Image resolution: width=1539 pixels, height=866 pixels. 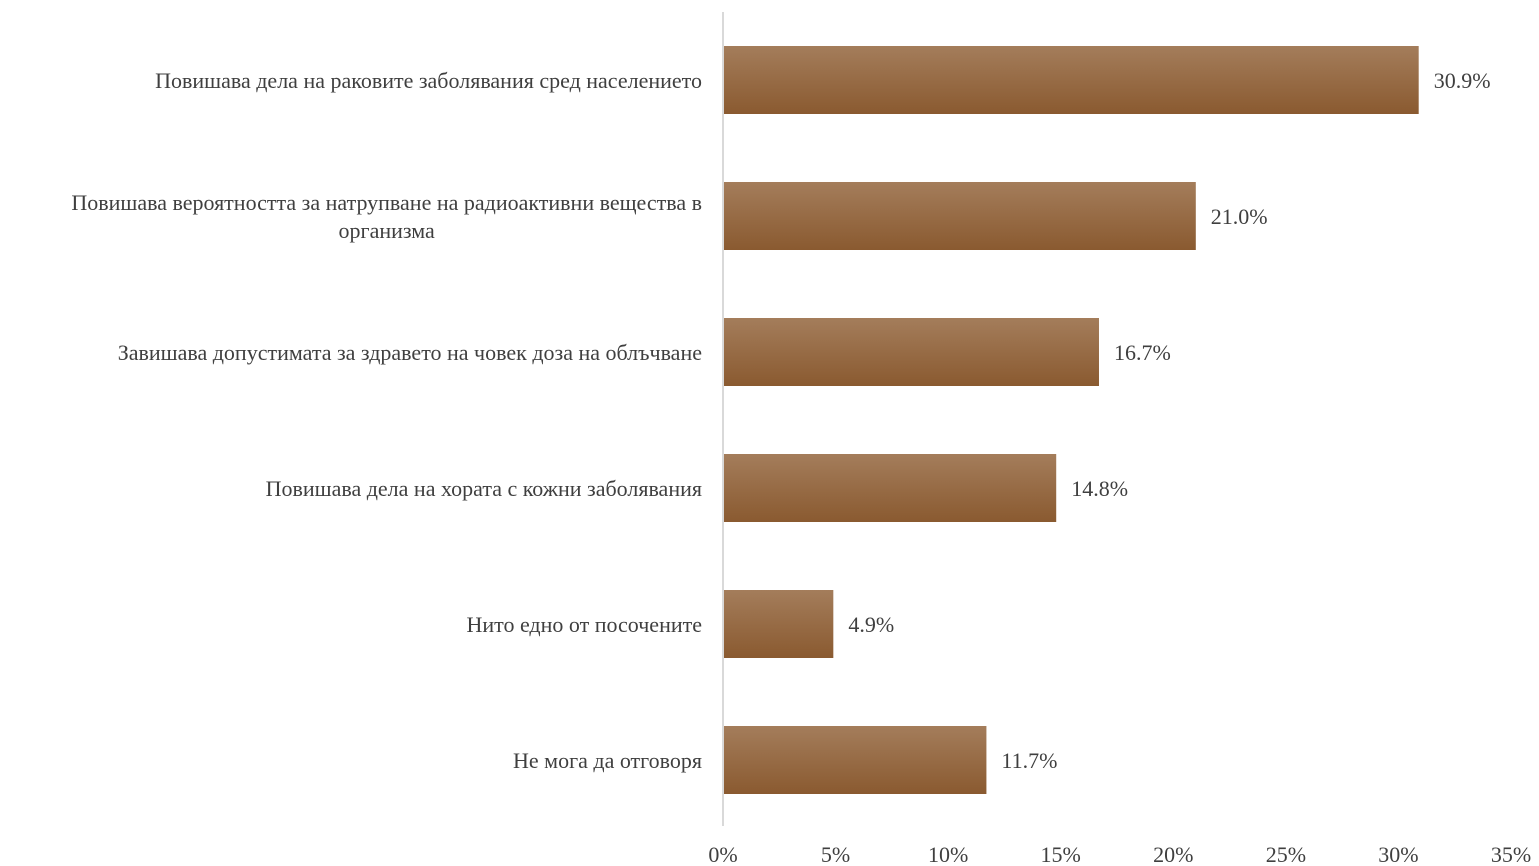 What do you see at coordinates (948, 854) in the screenshot?
I see `x-tick-label: 10%` at bounding box center [948, 854].